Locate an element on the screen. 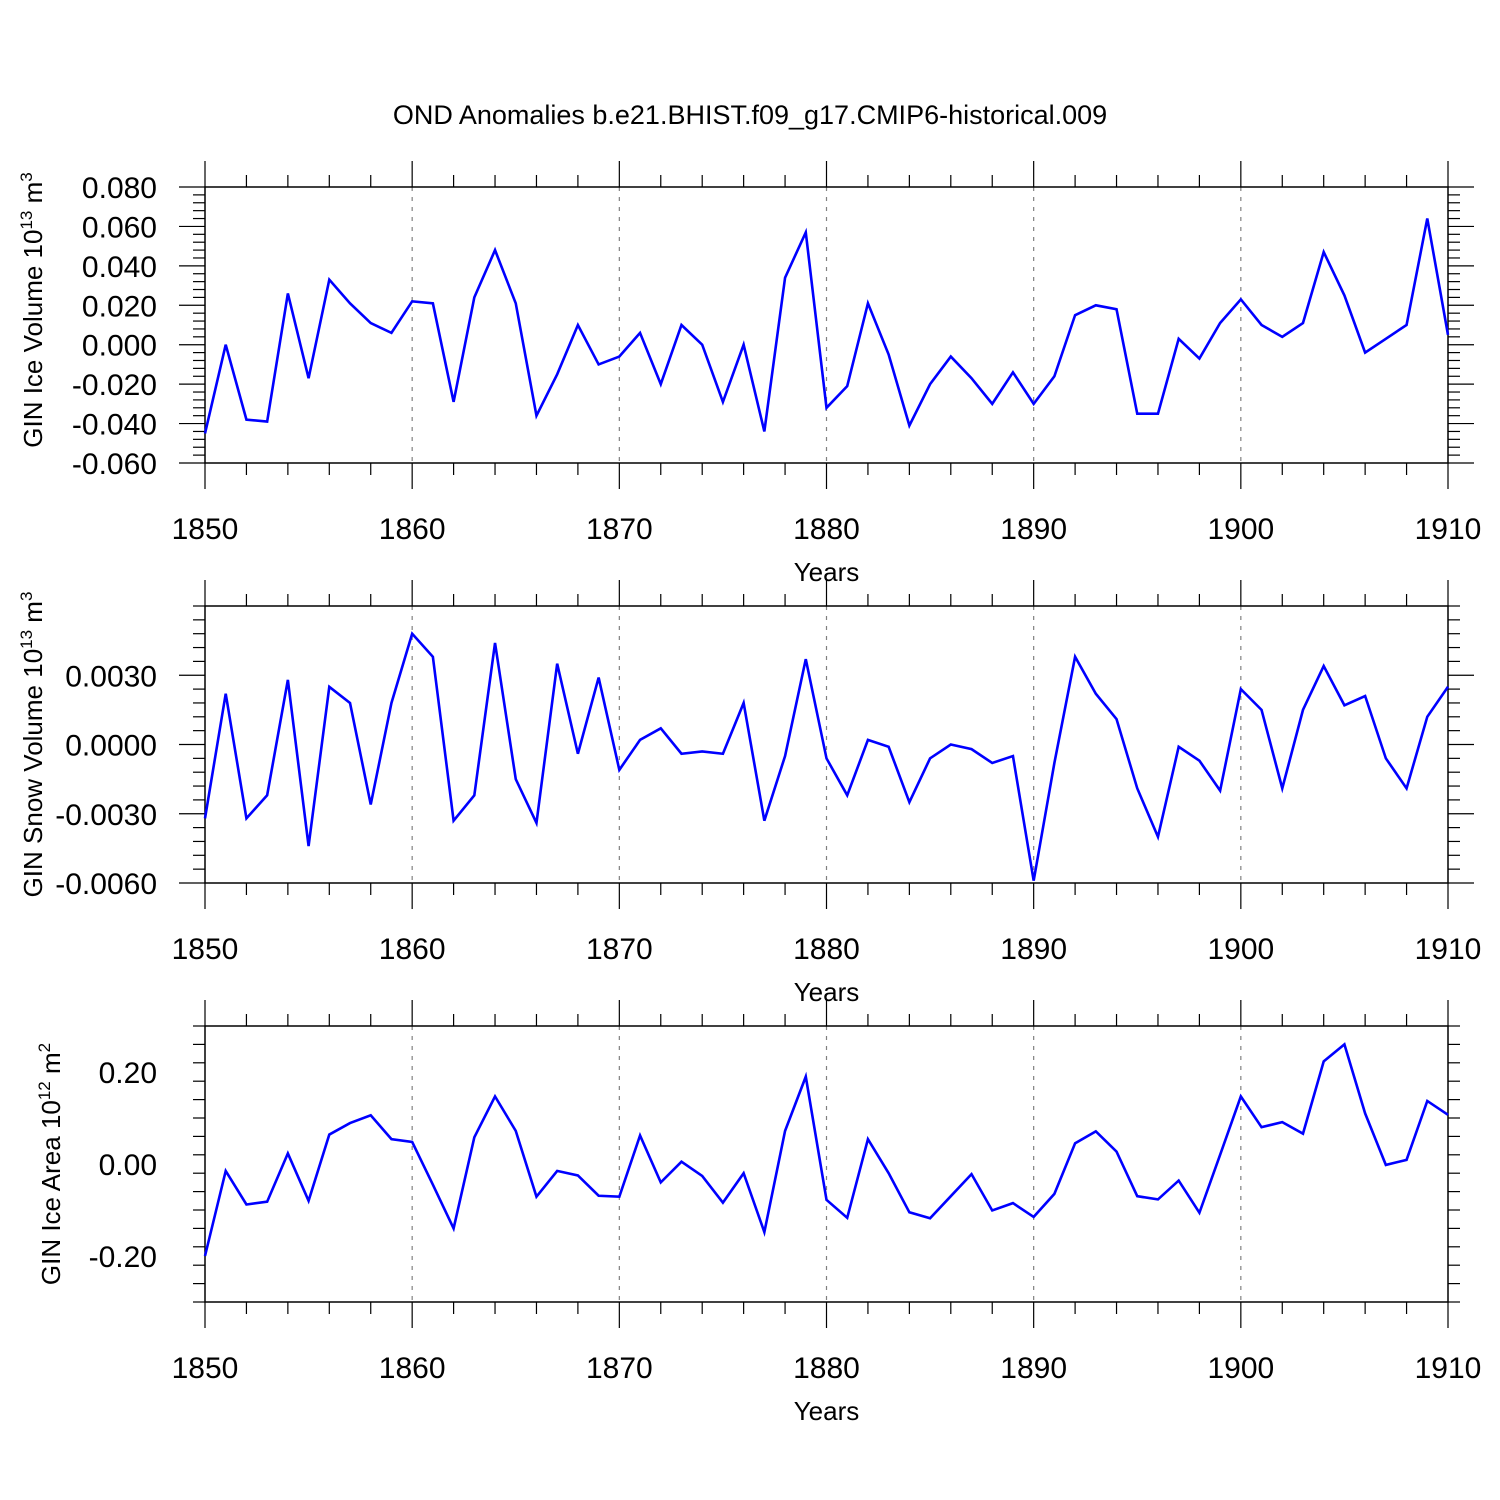  y-axis-title: GIN Ice Volume 1013 m3 is located at coordinates (32, 310).